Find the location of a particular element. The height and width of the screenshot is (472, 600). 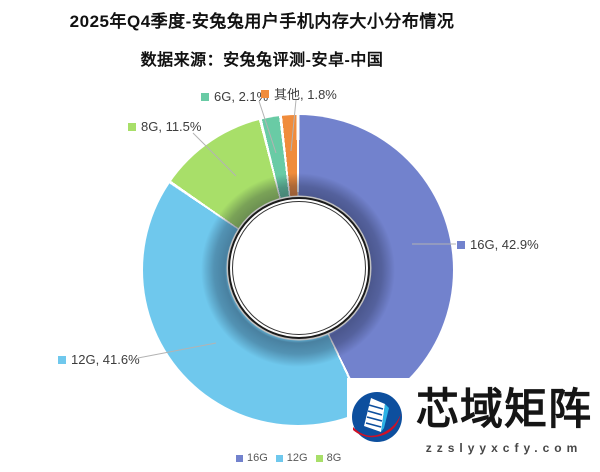

donut-center-hole-inner-ring is located at coordinates (299, 268).